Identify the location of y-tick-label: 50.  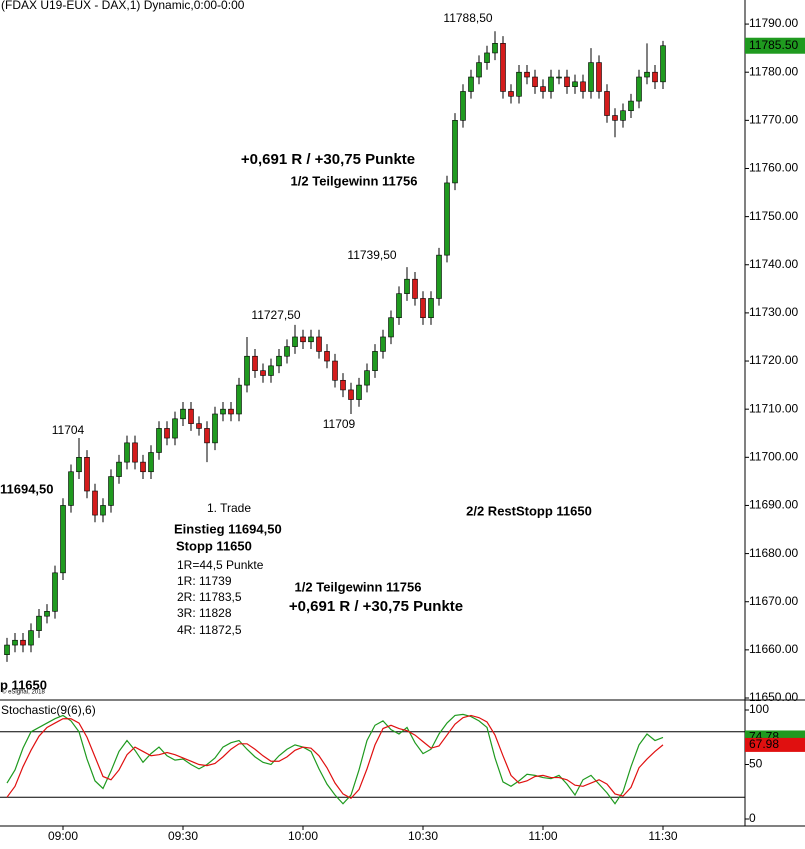
(756, 764).